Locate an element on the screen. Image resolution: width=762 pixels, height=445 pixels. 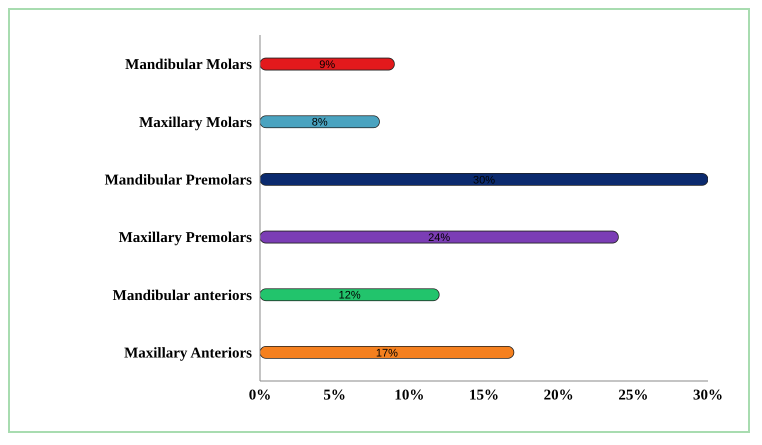
data-label: 17% is located at coordinates (387, 353).